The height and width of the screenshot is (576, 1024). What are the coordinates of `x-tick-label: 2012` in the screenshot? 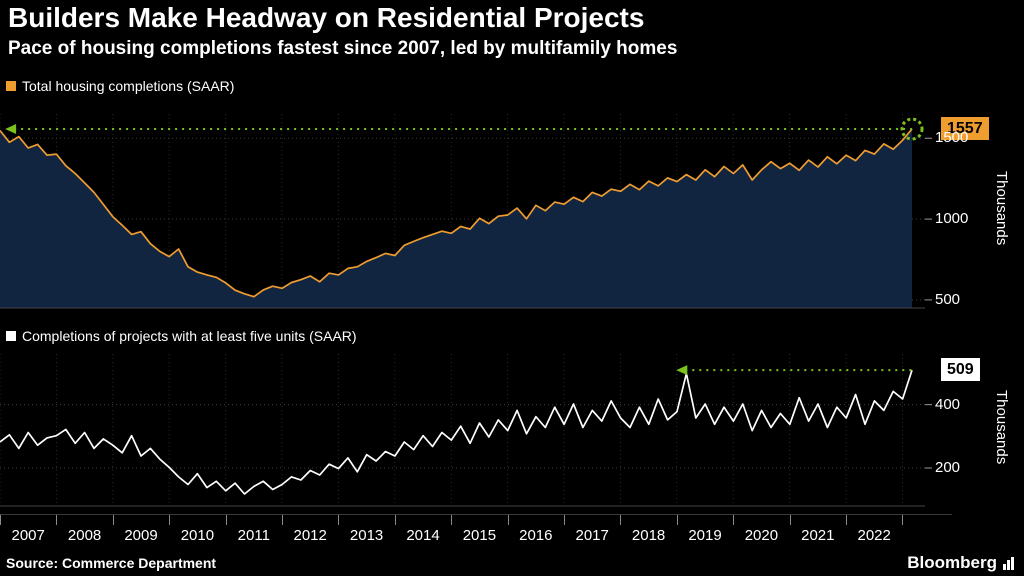 It's located at (310, 535).